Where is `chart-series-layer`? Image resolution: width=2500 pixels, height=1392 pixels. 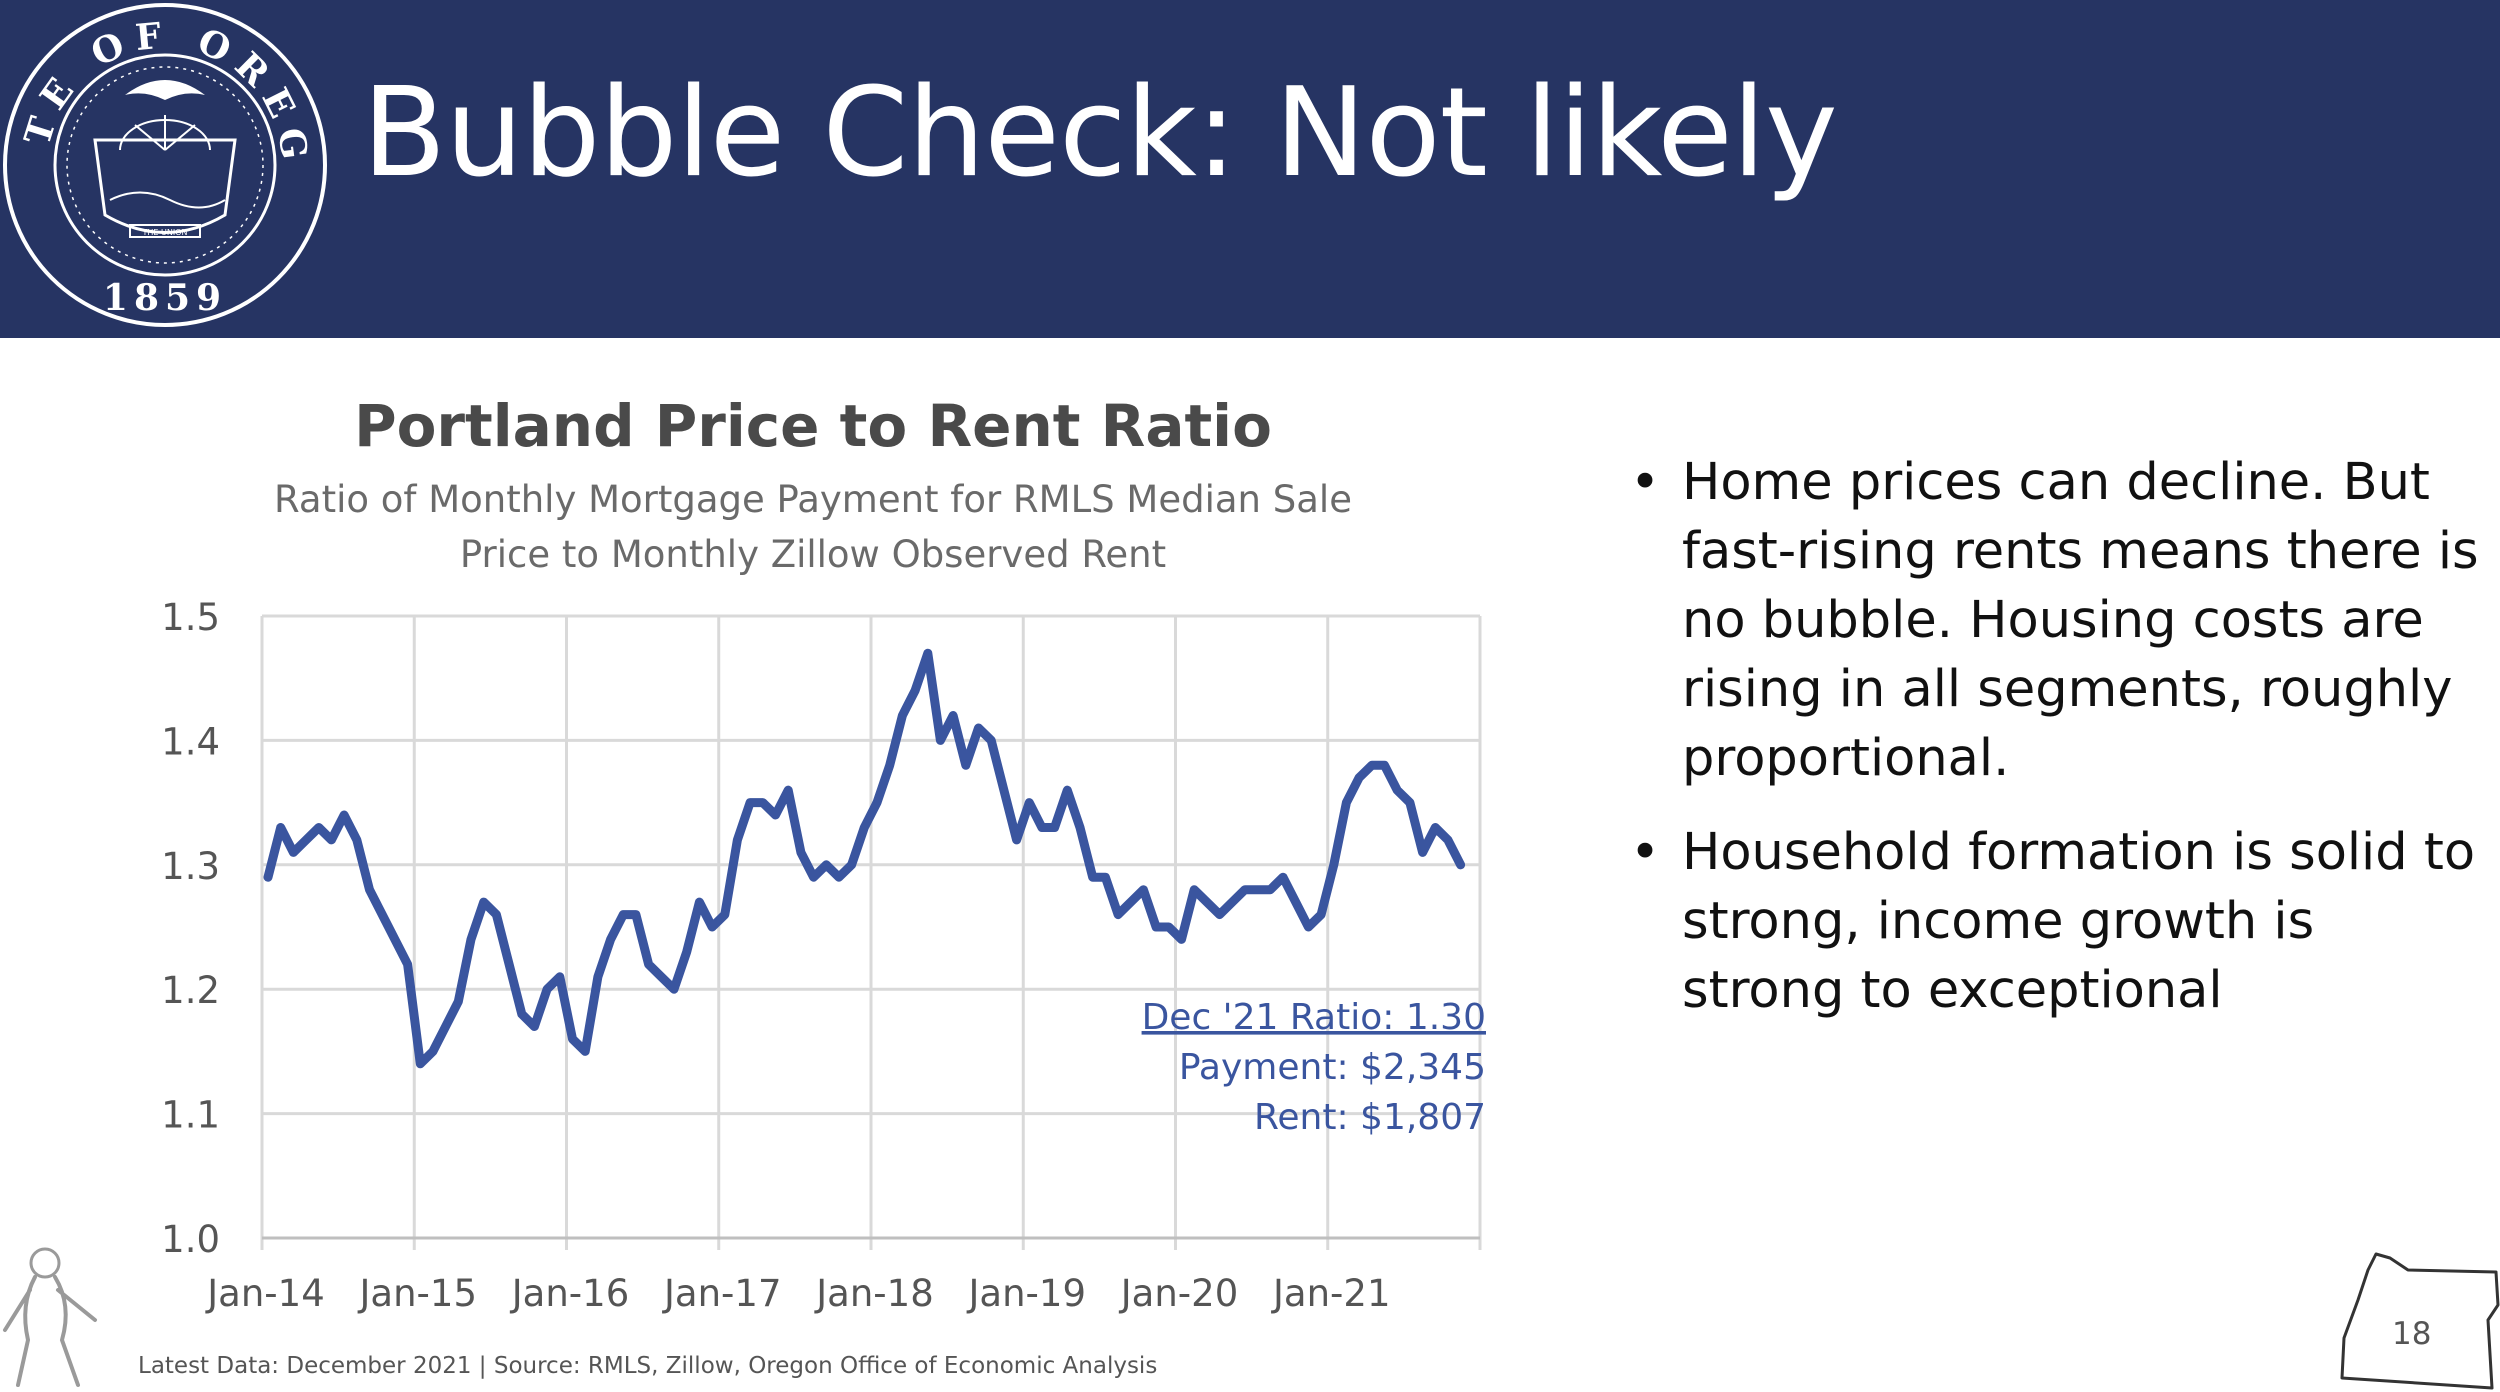 chart-series-layer is located at coordinates (864, 858).